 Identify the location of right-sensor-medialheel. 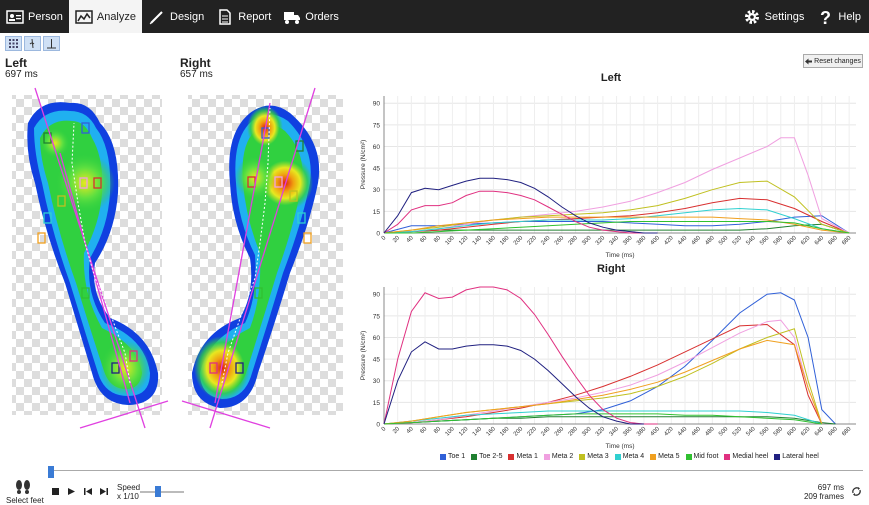
(213, 368).